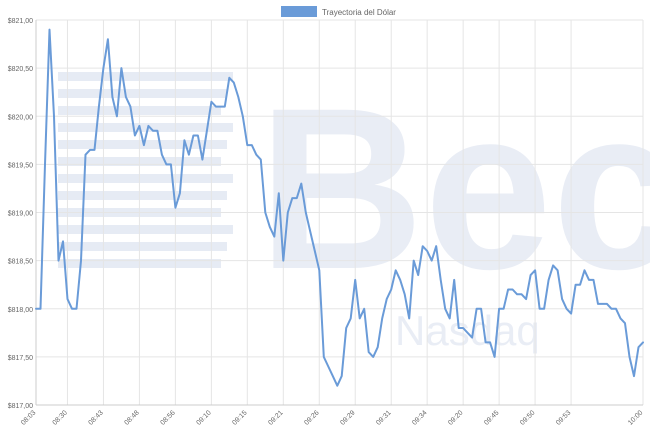 This screenshot has height=436, width=650. What do you see at coordinates (20, 165) in the screenshot?
I see `y-tick-label: $819,50` at bounding box center [20, 165].